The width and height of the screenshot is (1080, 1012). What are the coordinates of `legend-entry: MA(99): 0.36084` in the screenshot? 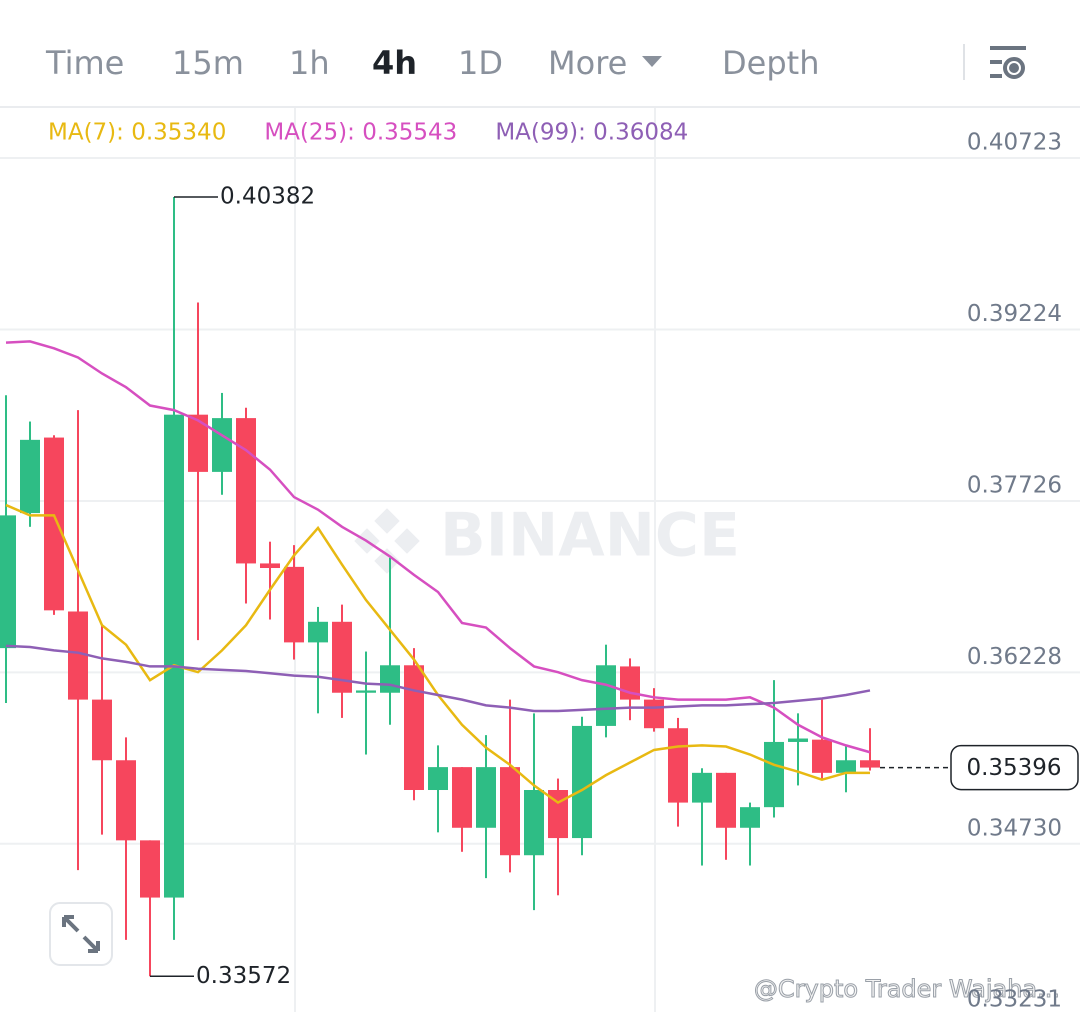 It's located at (591, 133).